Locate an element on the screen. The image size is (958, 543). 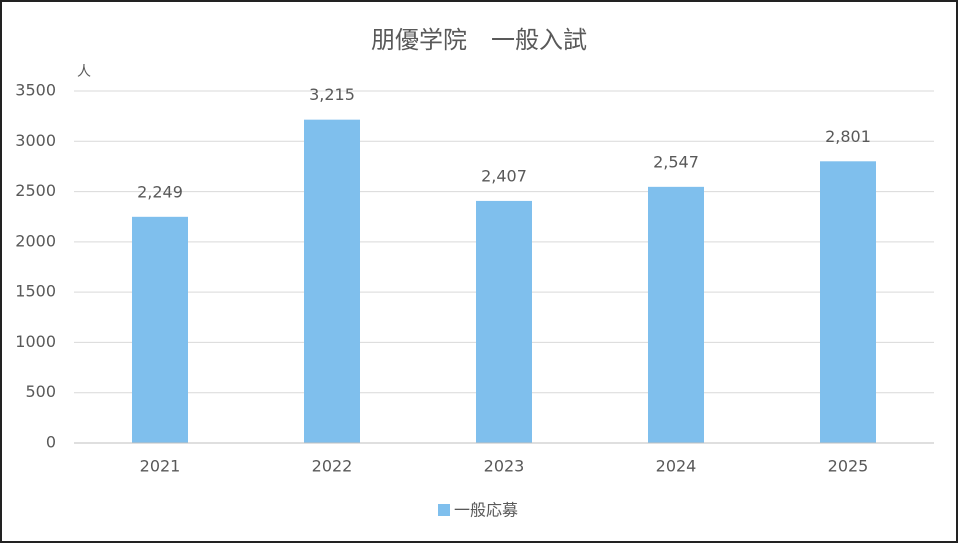
data-label: 2,407 is located at coordinates (504, 175).